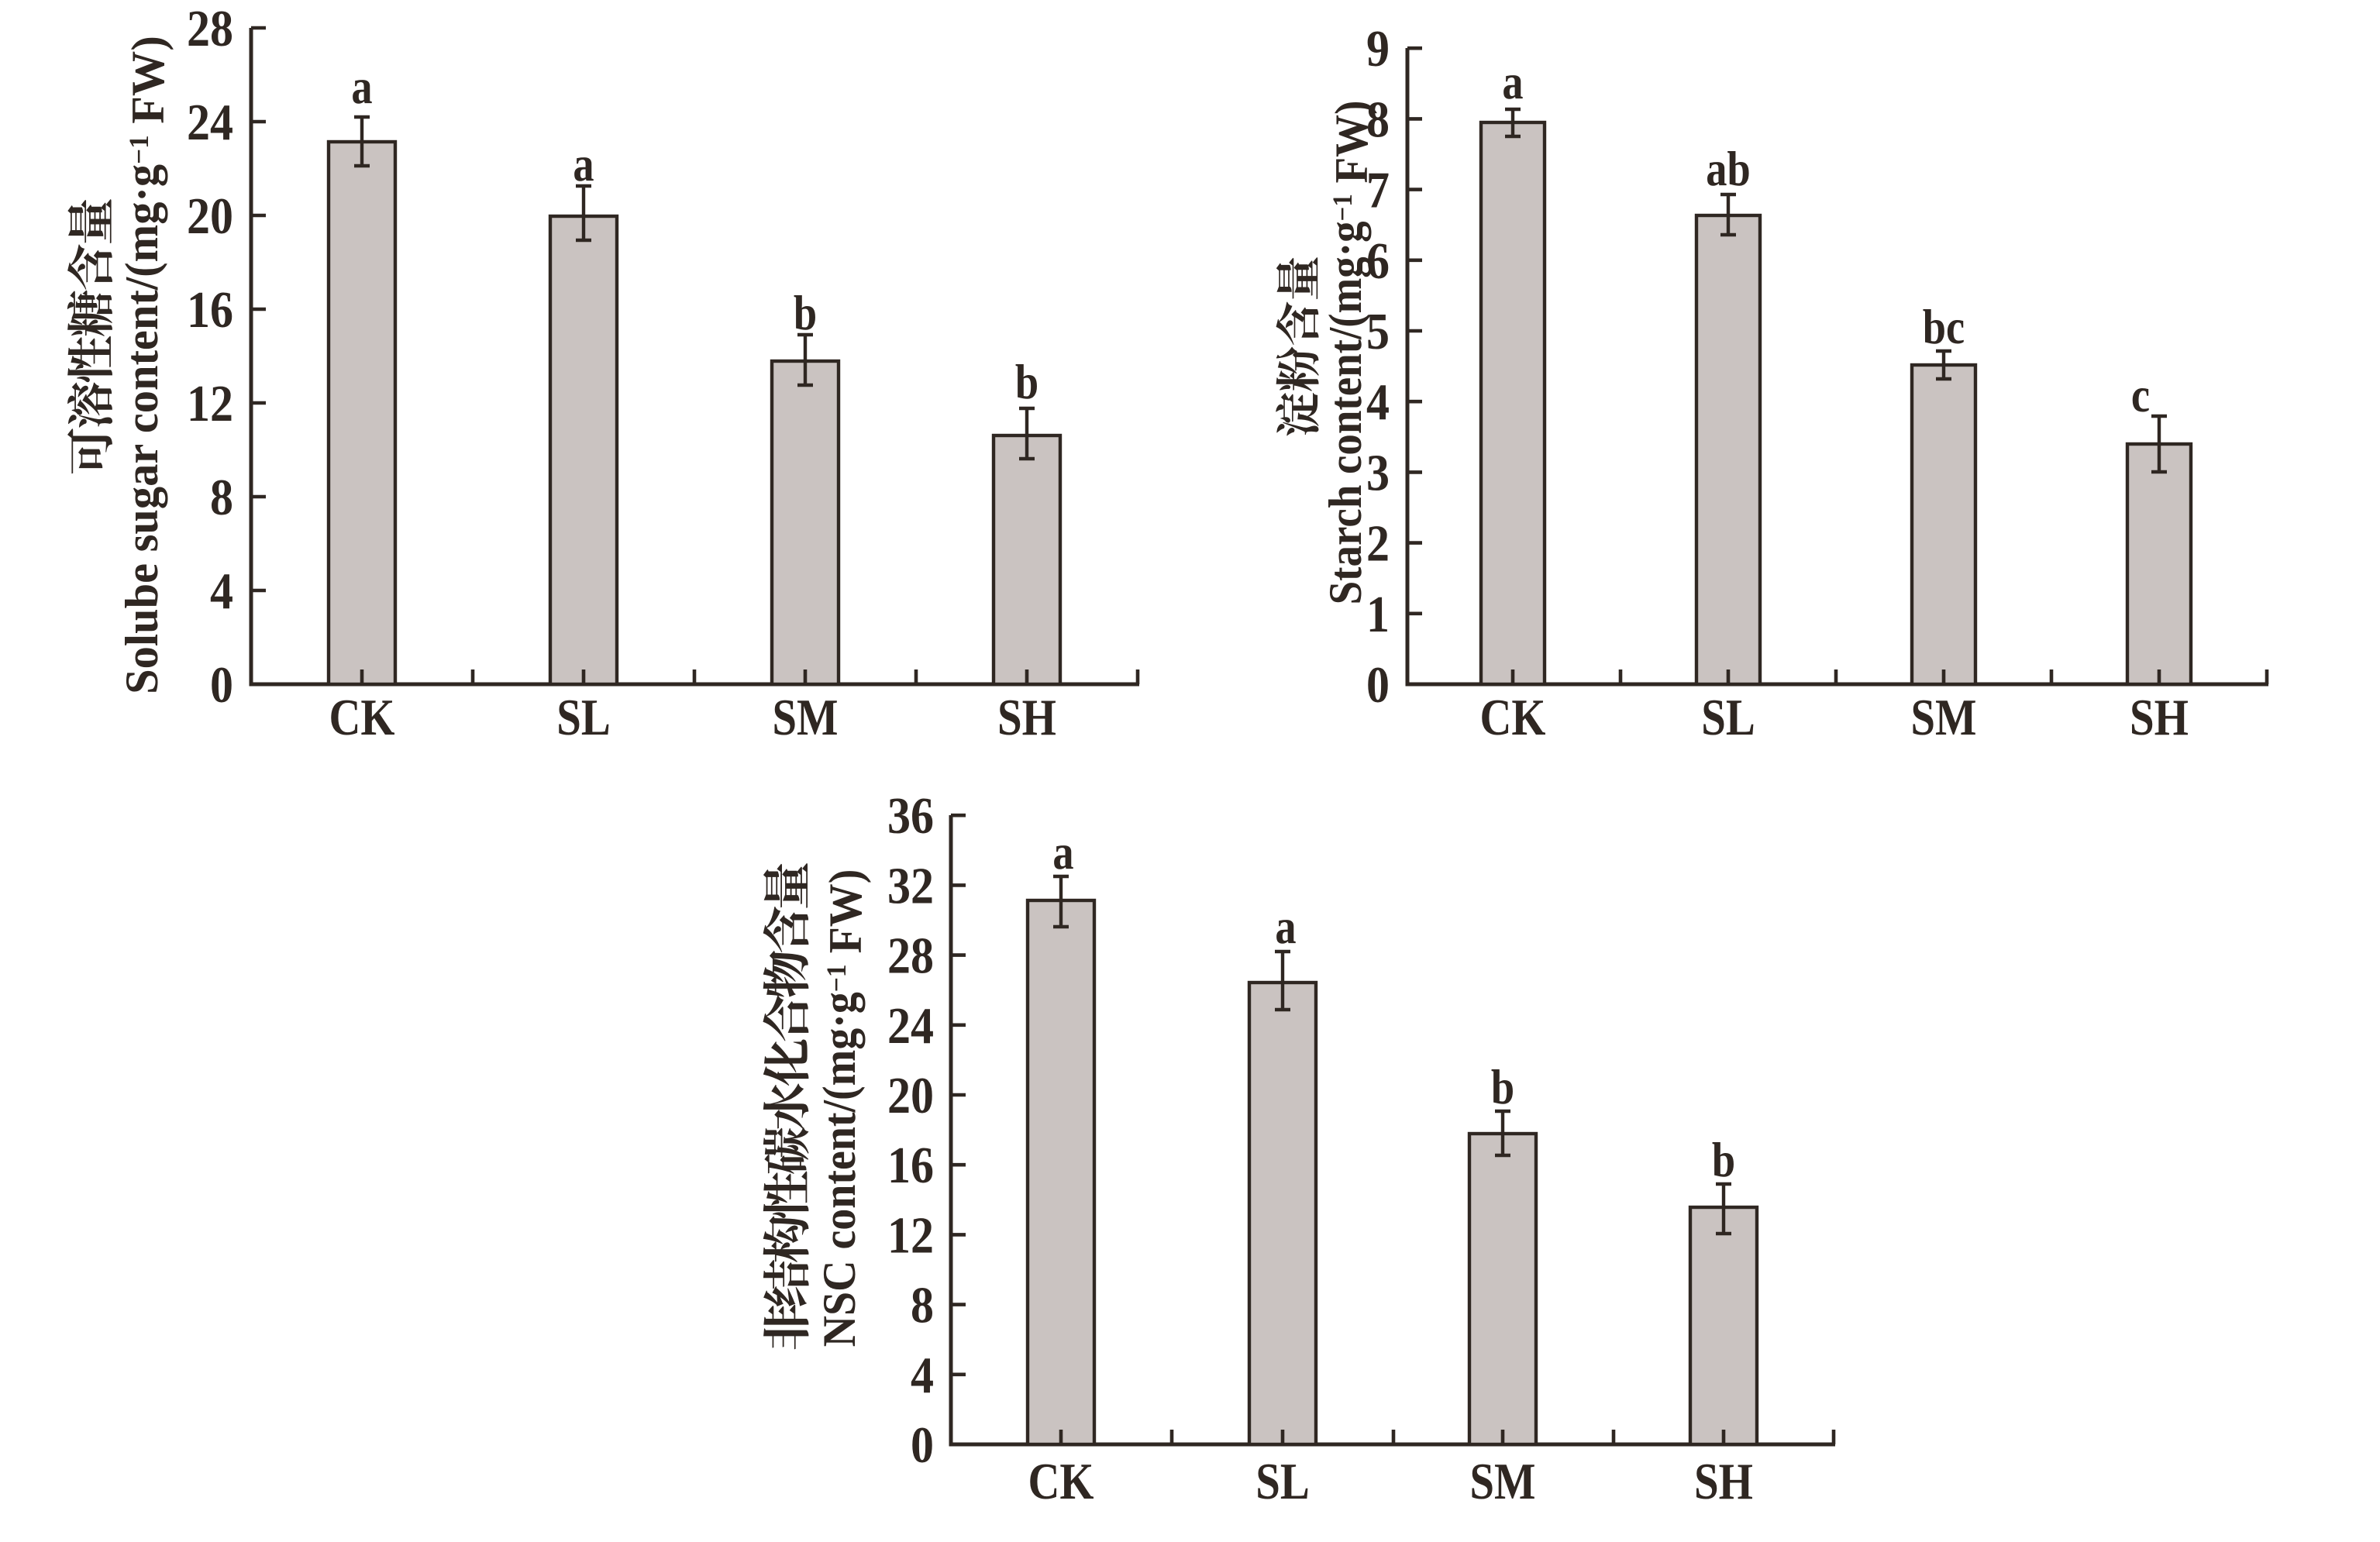 The image size is (2380, 1542). Describe the element at coordinates (1378, 261) in the screenshot. I see `svg-text: 6` at that location.